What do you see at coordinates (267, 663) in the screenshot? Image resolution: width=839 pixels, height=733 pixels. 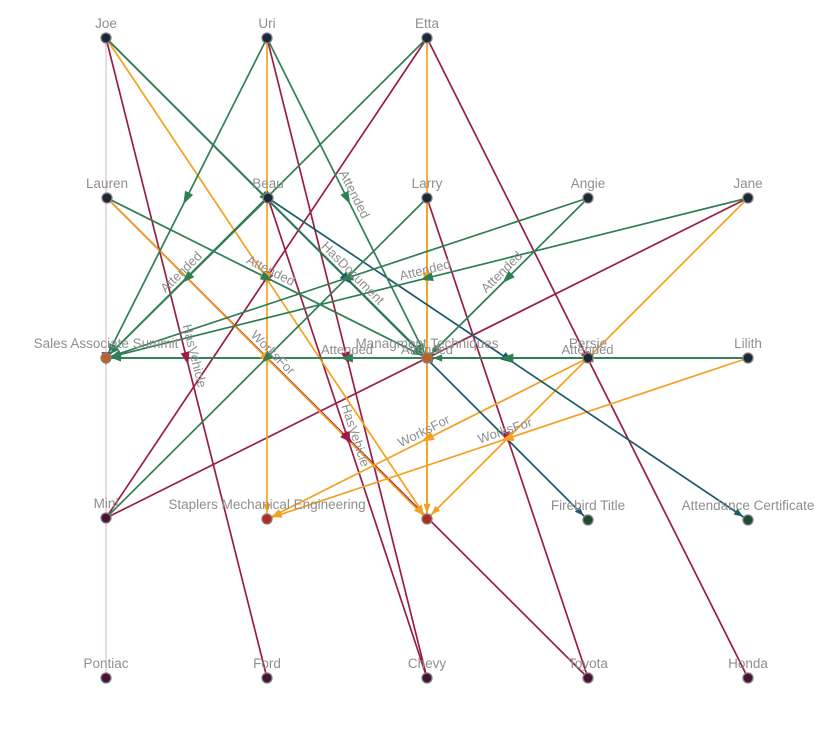 I see `node-label-ford: Ford` at bounding box center [267, 663].